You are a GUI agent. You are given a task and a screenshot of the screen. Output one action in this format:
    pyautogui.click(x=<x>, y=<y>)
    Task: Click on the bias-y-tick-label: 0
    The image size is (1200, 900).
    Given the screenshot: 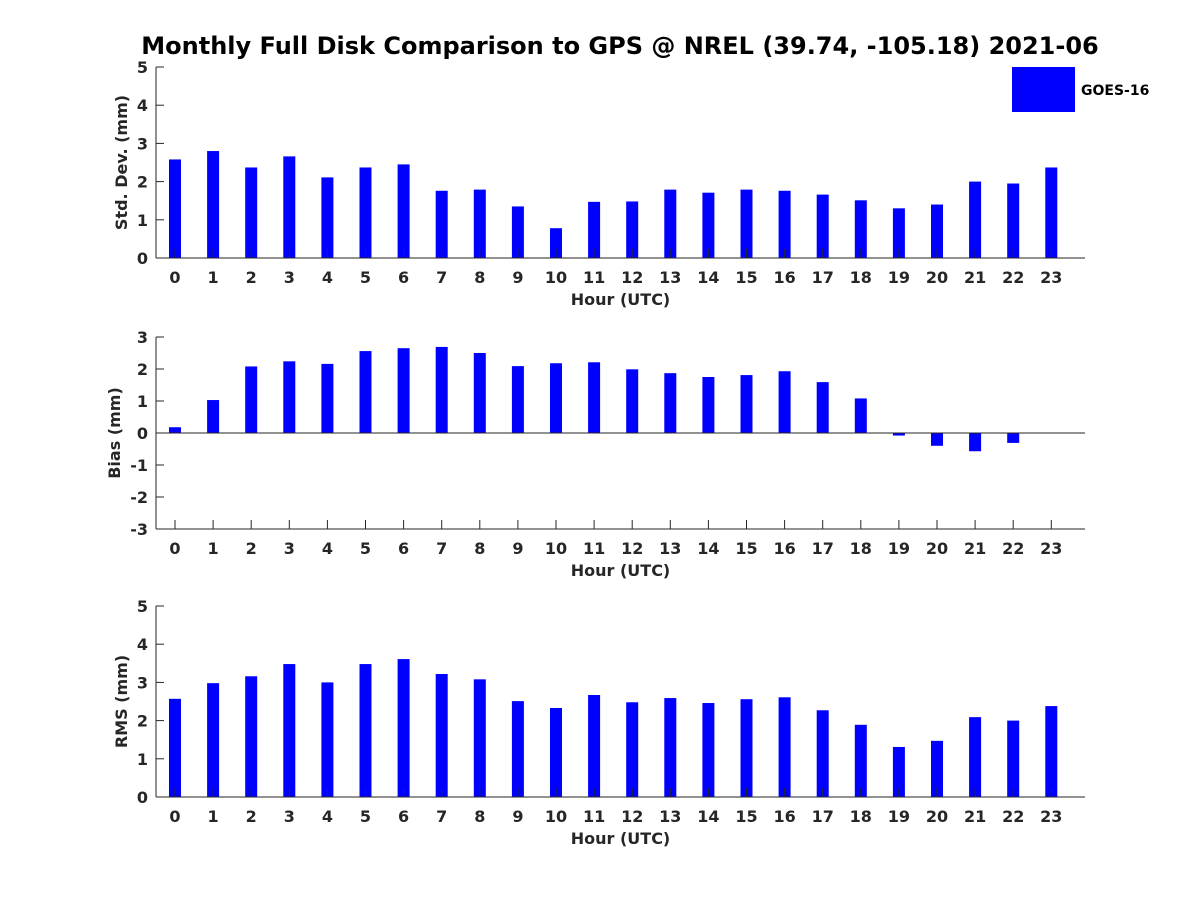 What is the action you would take?
    pyautogui.click(x=142, y=433)
    